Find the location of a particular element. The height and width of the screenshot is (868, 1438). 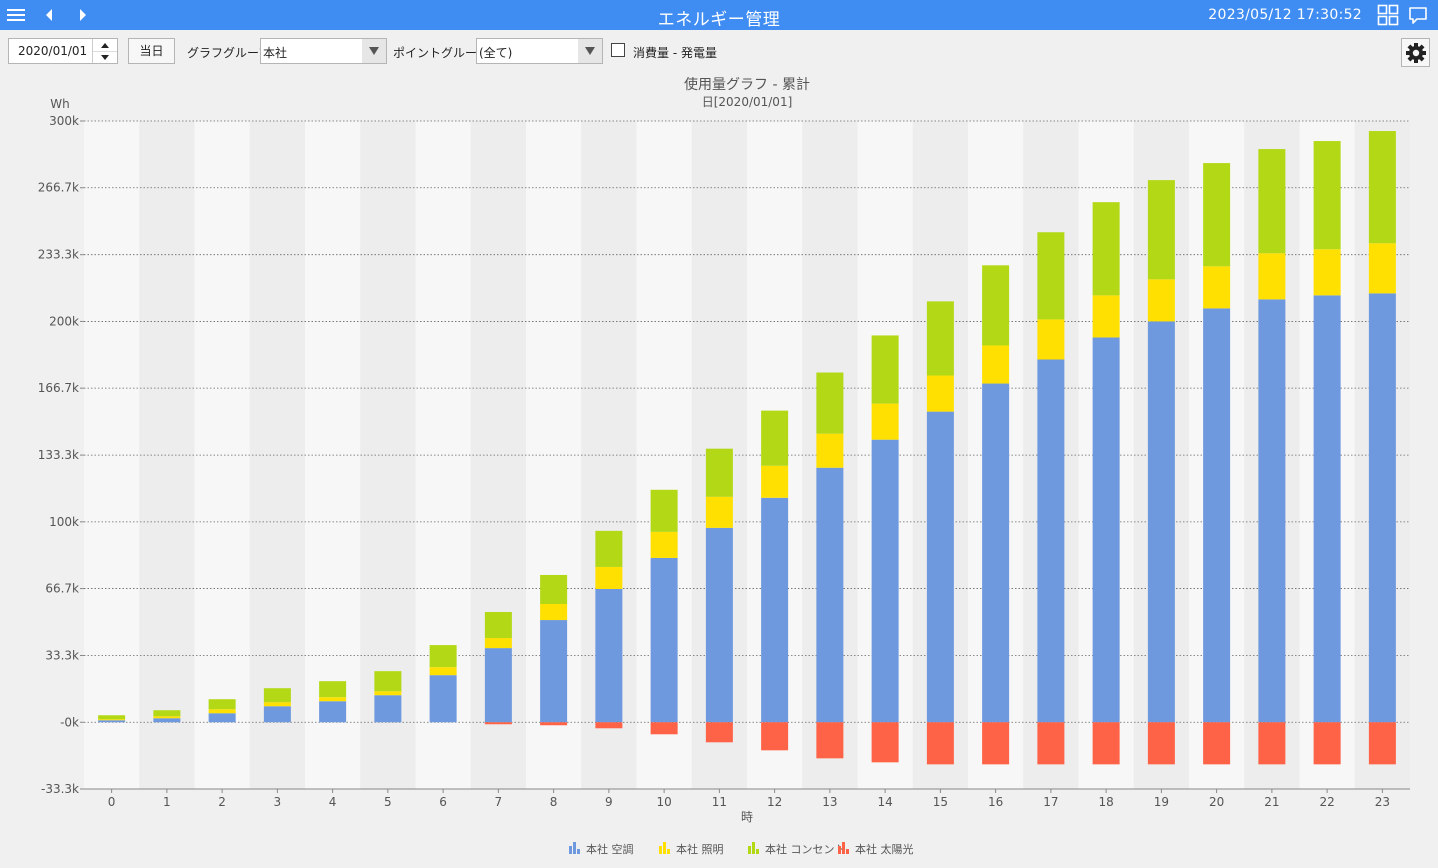

speech-bubble-icon is located at coordinates (1418, 15).